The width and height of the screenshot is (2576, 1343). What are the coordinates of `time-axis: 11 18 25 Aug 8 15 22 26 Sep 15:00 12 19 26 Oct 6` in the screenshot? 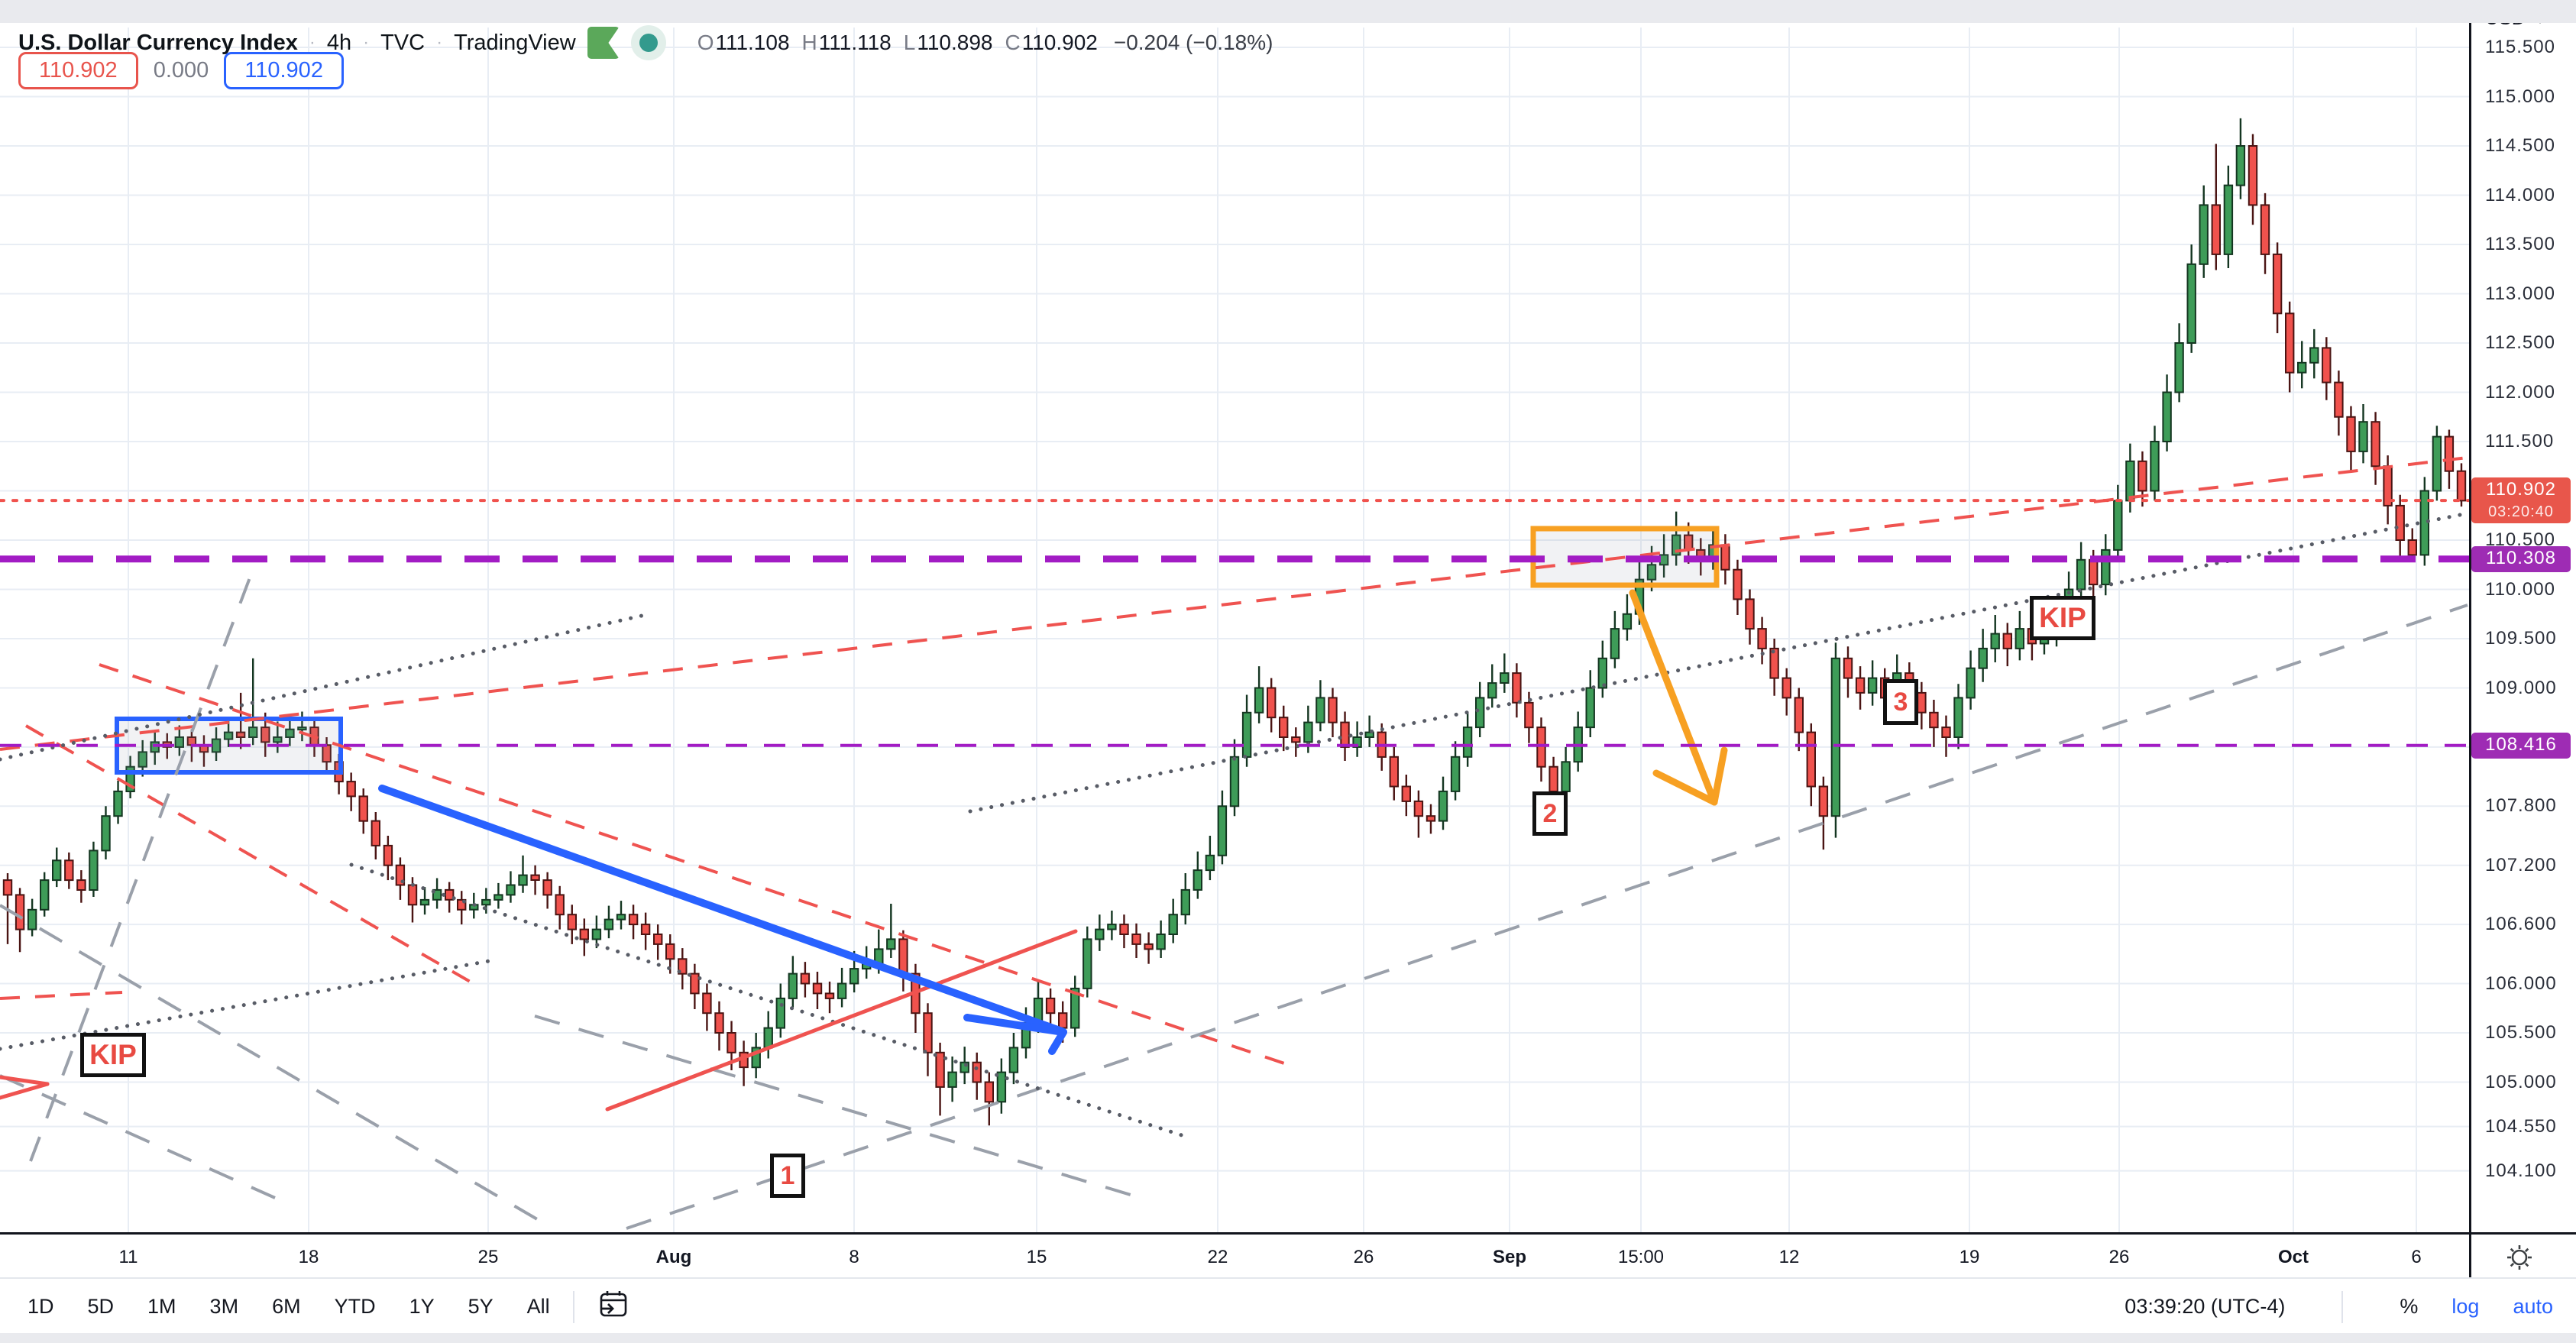 It's located at (1288, 1256).